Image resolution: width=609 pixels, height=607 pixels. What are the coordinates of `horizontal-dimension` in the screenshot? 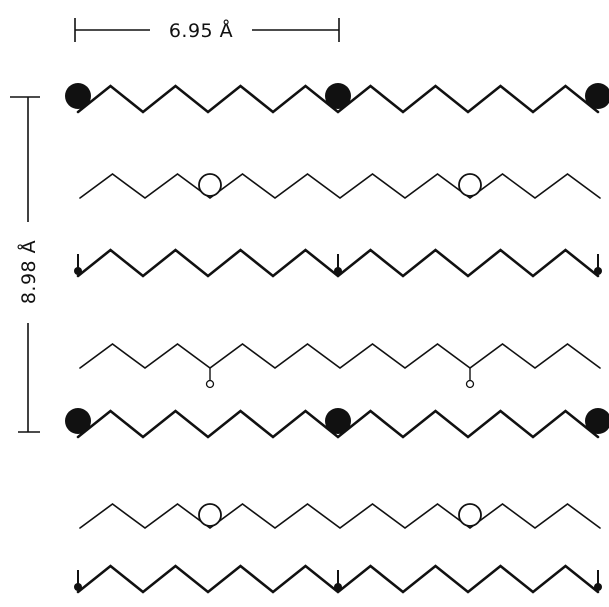 It's located at (207, 30).